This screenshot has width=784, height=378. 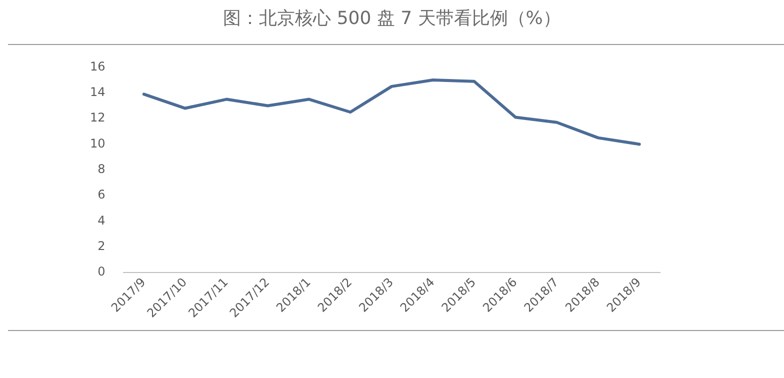 What do you see at coordinates (98, 117) in the screenshot?
I see `y-tick-label: 12` at bounding box center [98, 117].